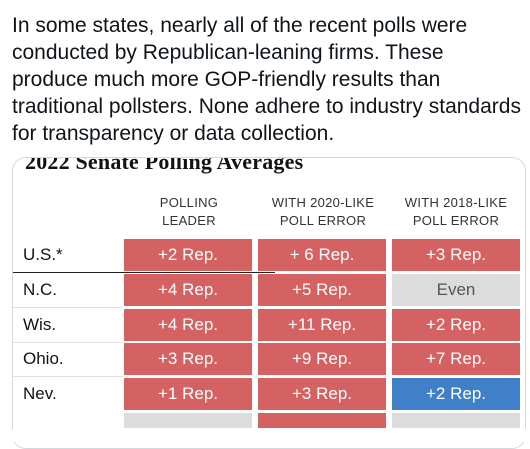  What do you see at coordinates (40, 289) in the screenshot?
I see `row-label-nc: N.C.` at bounding box center [40, 289].